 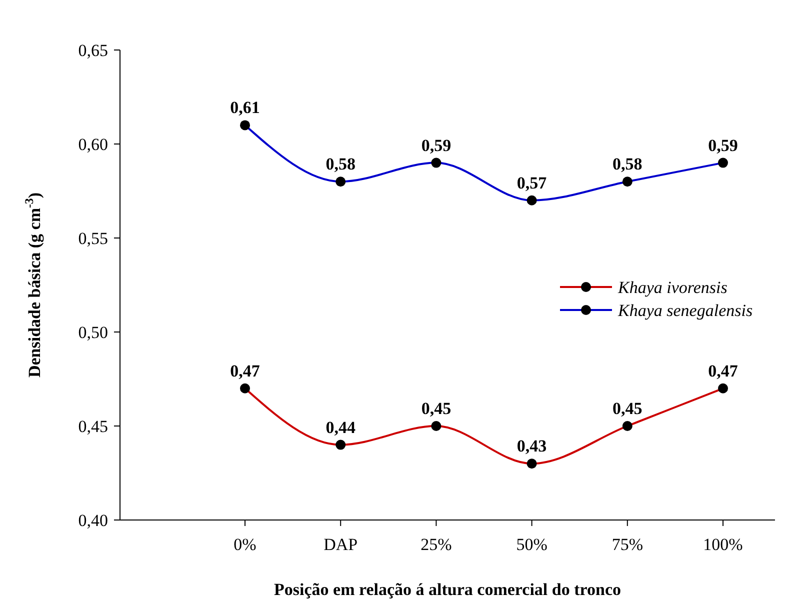 I want to click on data-label: 0,44, so click(x=341, y=427).